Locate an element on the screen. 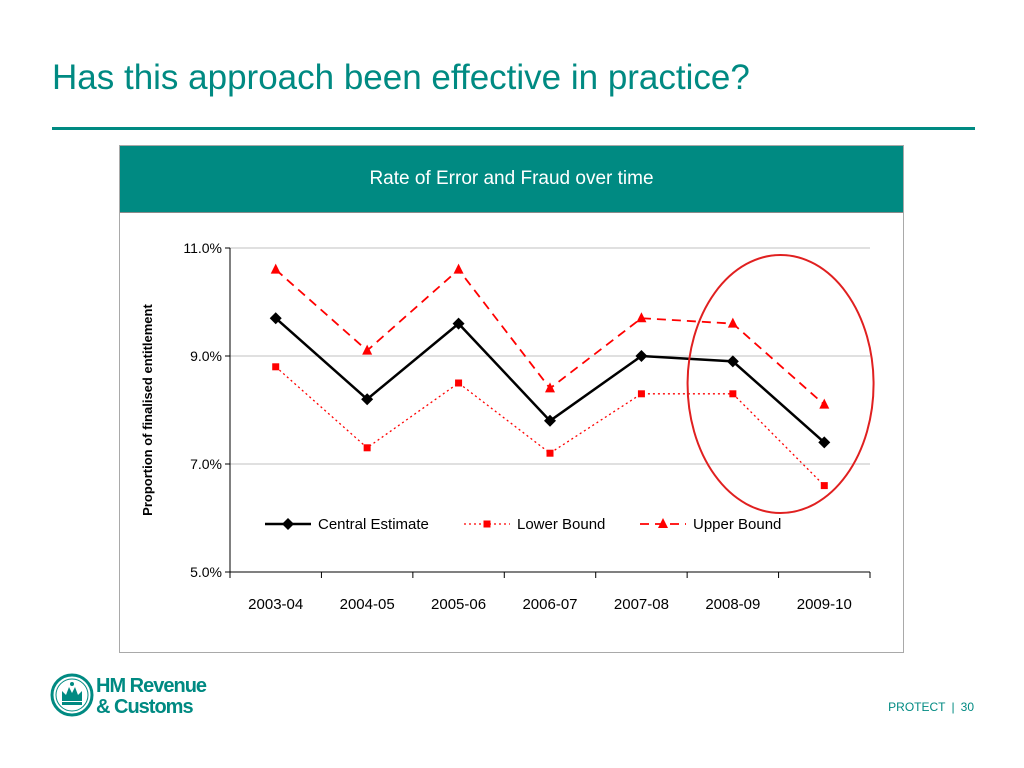  page-number: 30 is located at coordinates (967, 707).